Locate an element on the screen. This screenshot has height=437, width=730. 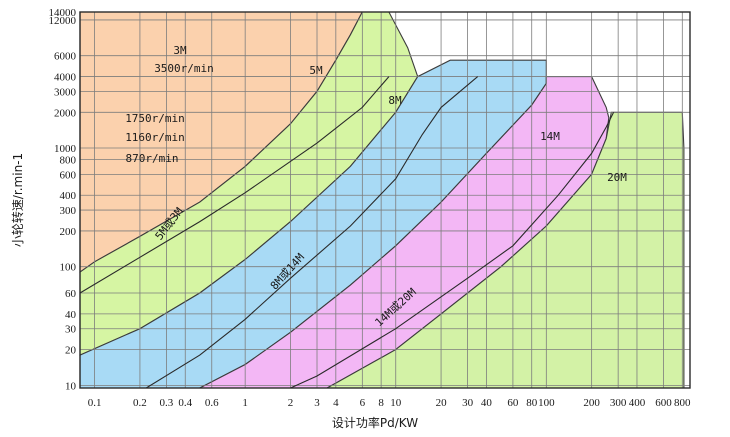
annotation-label: 870r/min is located at coordinates (152, 158).